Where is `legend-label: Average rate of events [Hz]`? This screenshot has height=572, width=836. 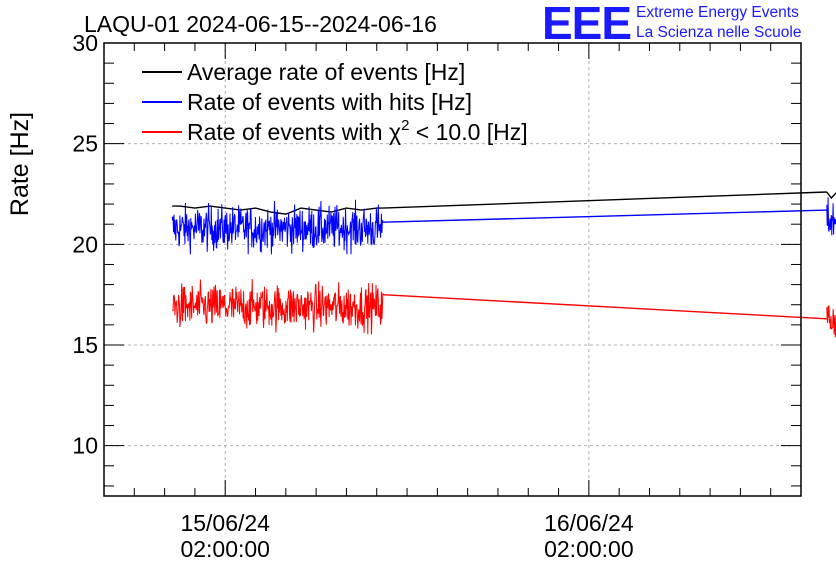
legend-label: Average rate of events [Hz] is located at coordinates (326, 72).